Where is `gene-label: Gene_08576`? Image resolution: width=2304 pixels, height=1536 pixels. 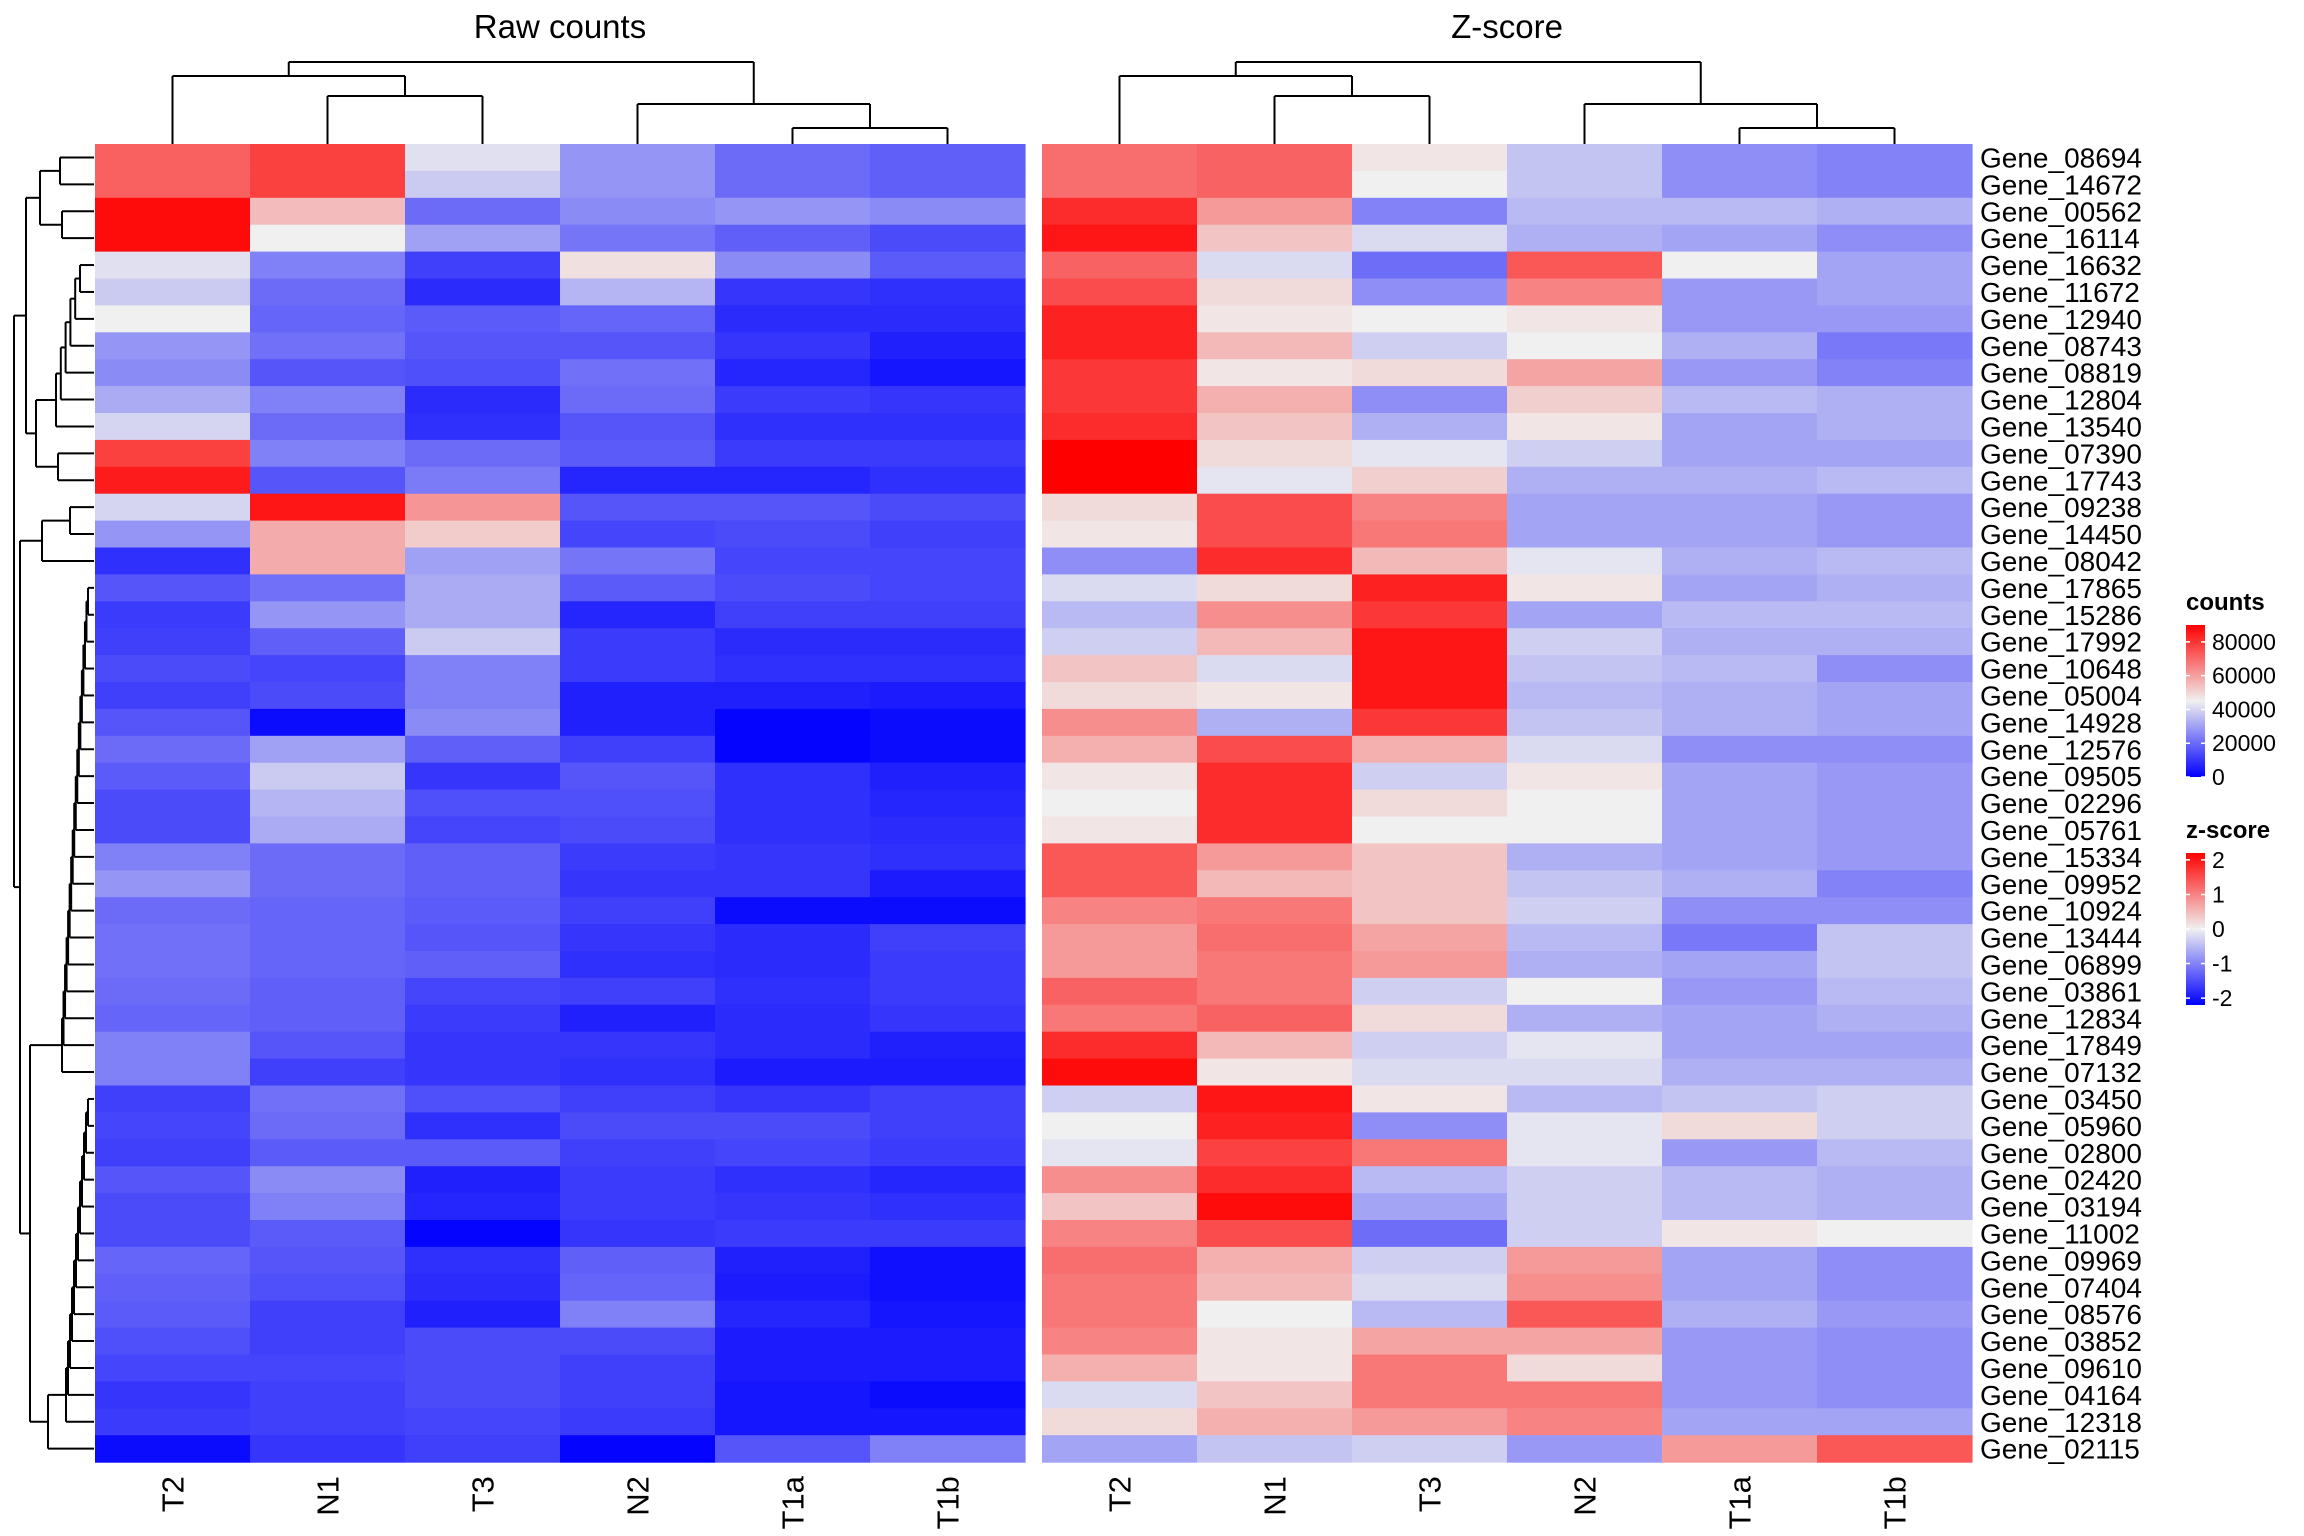 gene-label: Gene_08576 is located at coordinates (2061, 1314).